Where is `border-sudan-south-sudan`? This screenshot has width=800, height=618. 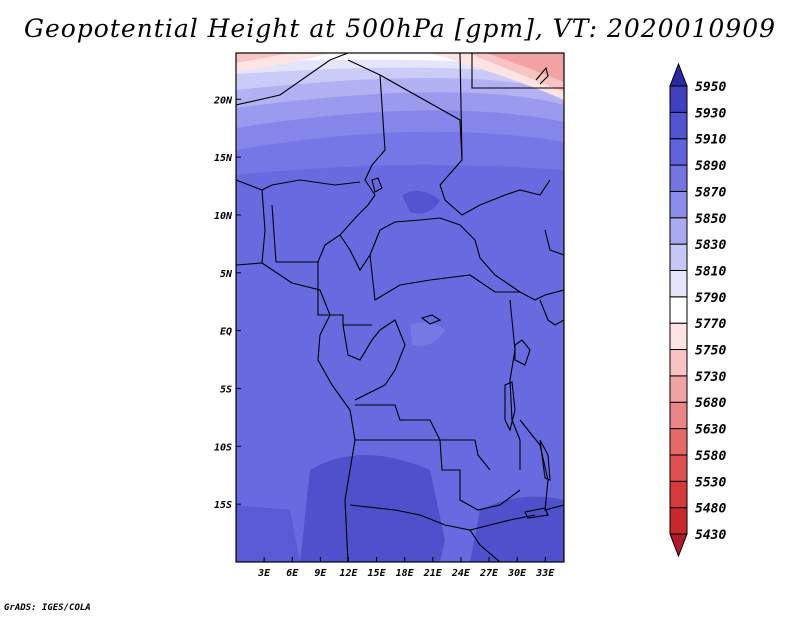
border-sudan-south-sudan is located at coordinates (470, 255).